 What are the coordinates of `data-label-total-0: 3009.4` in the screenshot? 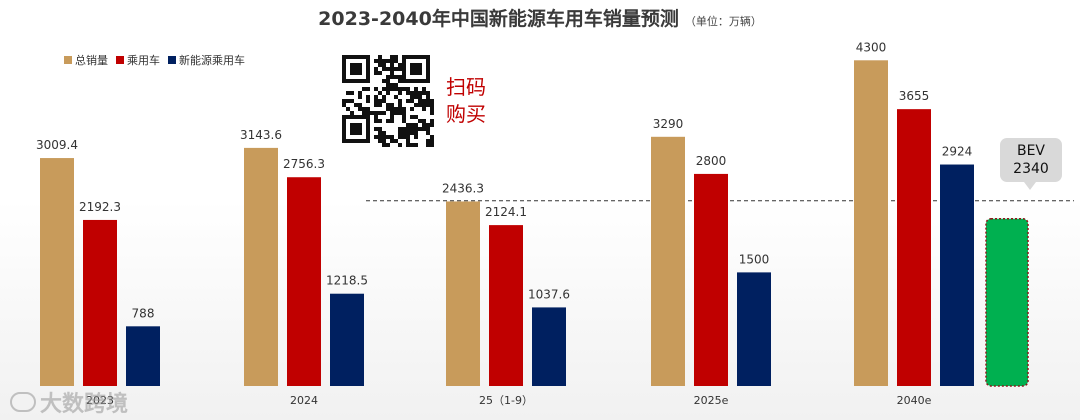 It's located at (57, 145).